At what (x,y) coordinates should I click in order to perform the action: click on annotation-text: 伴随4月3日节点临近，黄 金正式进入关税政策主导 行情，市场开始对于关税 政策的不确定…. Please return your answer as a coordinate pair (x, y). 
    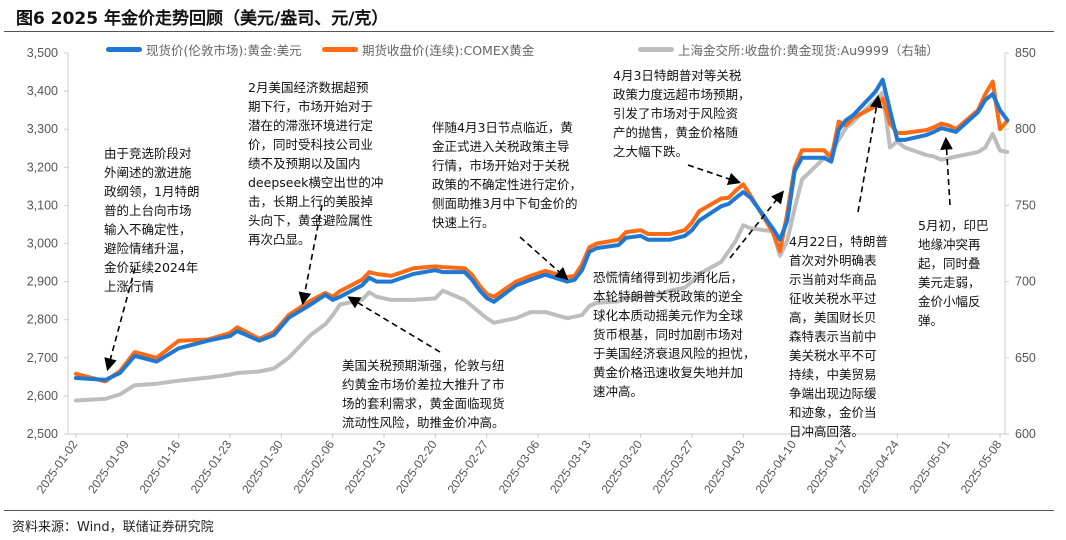
    Looking at the image, I should click on (507, 175).